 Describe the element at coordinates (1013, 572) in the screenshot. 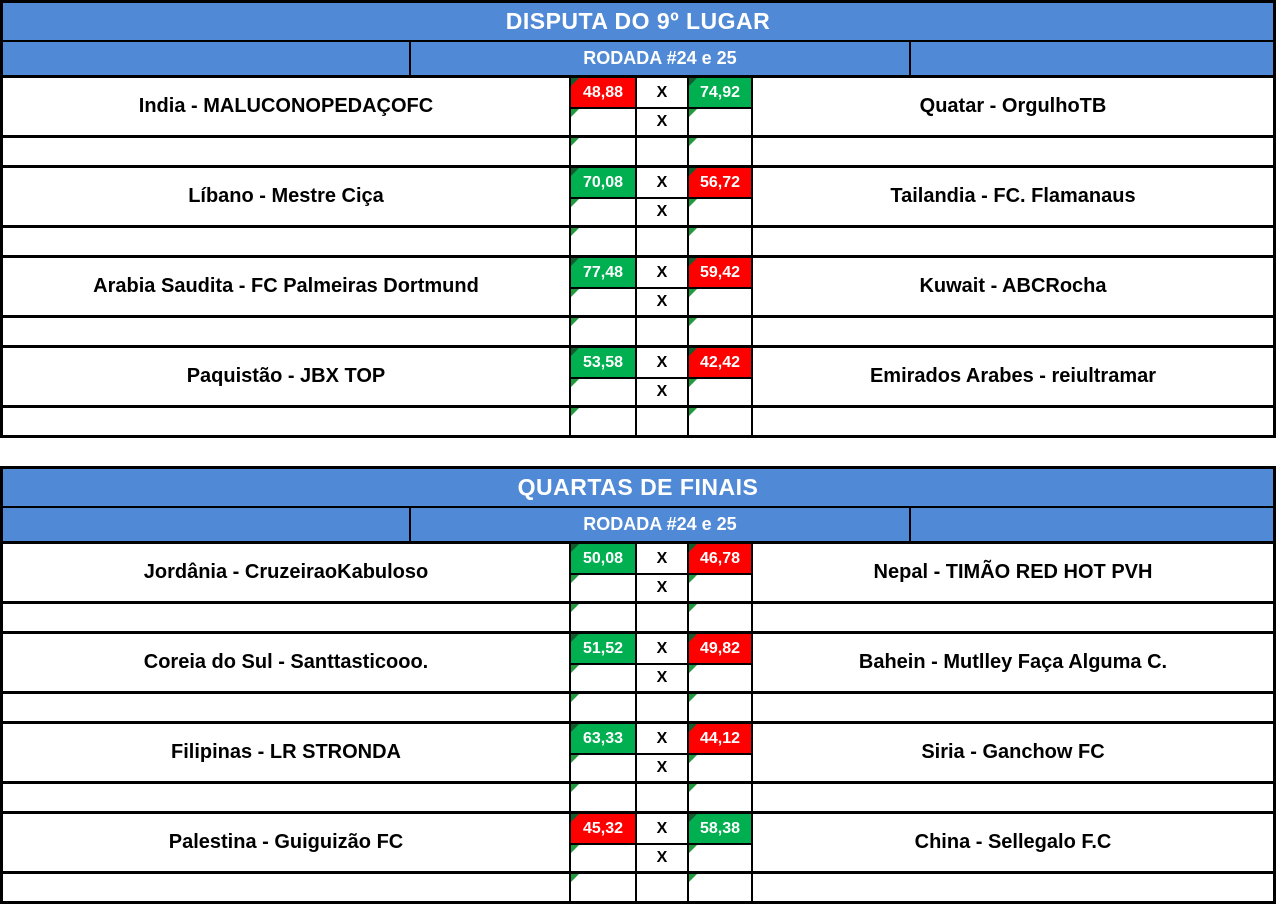

I see `away-team-cell: Nepal - TIMÃO RED HOT PVH` at that location.